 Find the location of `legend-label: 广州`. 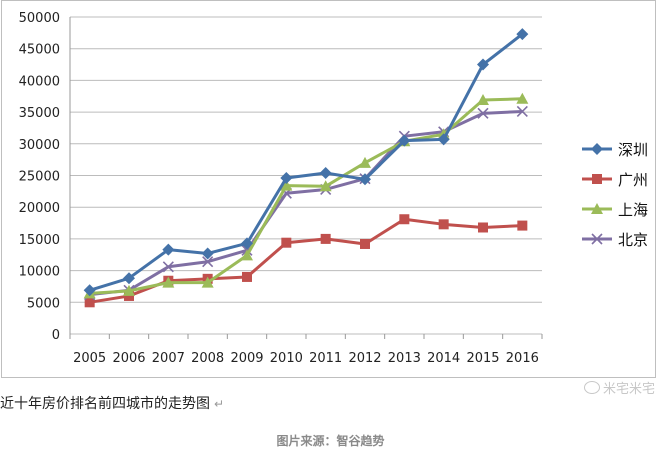

legend-label: 广州 is located at coordinates (633, 180).